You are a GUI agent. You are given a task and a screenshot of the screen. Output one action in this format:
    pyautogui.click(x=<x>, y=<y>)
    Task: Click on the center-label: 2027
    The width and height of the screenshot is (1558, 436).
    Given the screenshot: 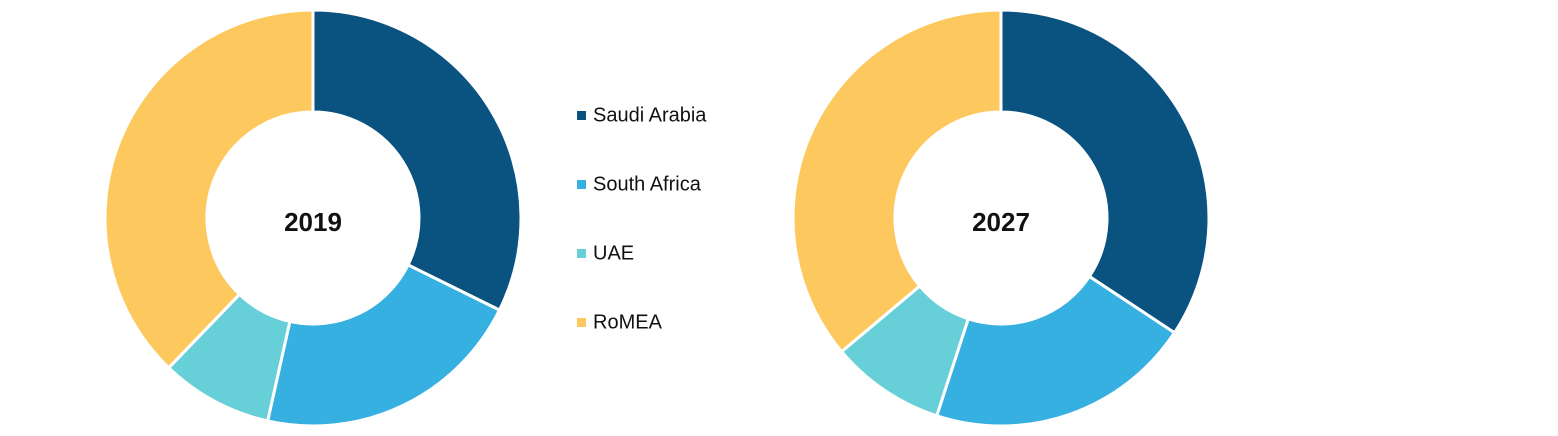 What is the action you would take?
    pyautogui.click(x=1001, y=222)
    